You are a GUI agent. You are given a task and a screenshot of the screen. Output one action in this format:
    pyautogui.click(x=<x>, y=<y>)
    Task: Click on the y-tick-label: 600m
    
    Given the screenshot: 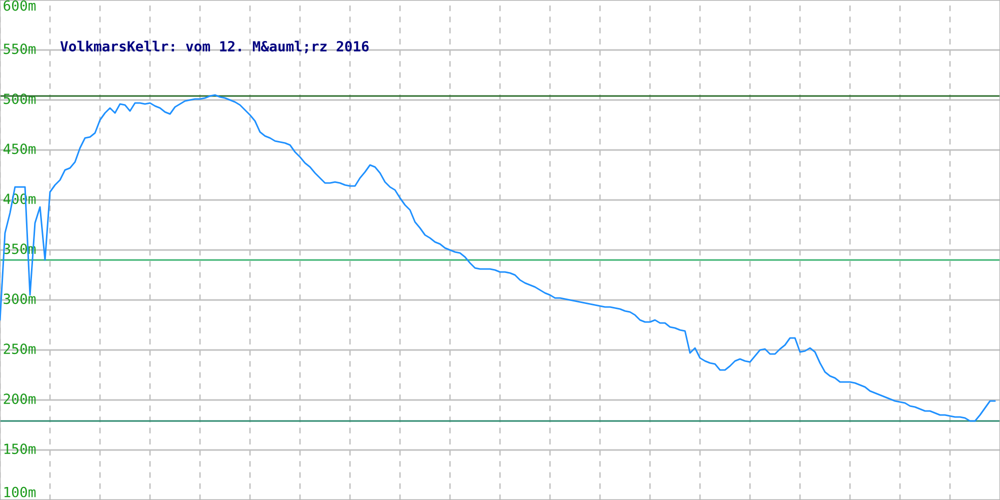 What is the action you would take?
    pyautogui.click(x=20, y=5)
    